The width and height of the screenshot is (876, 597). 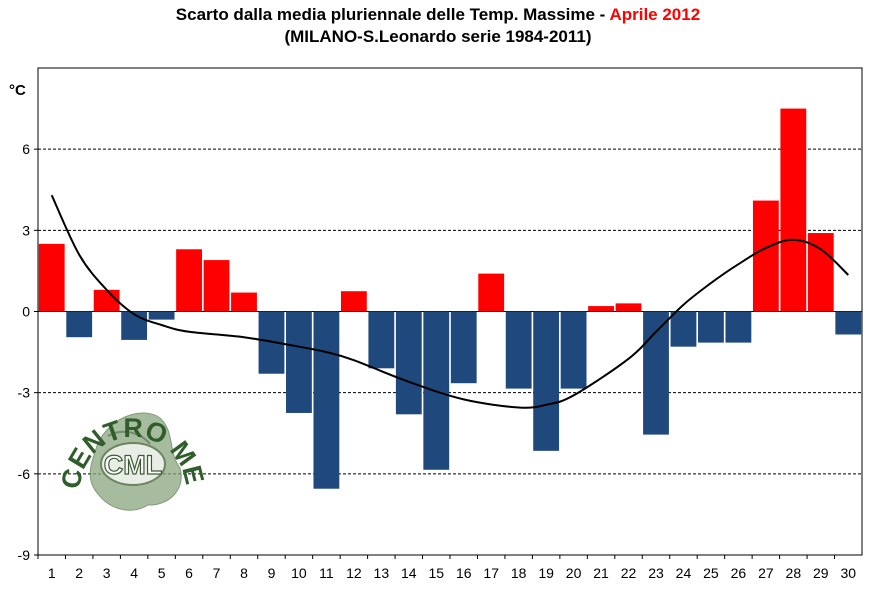 What do you see at coordinates (272, 573) in the screenshot?
I see `x-tick-label: 9` at bounding box center [272, 573].